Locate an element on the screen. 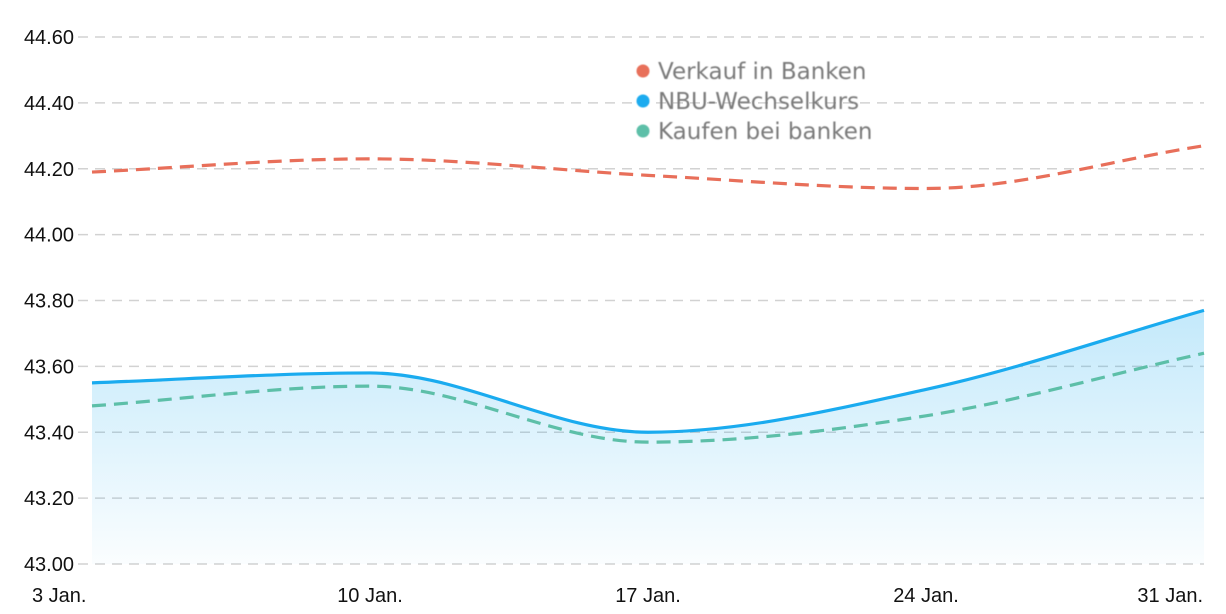 This screenshot has height=614, width=1226. y-tick-label: 44.60 is located at coordinates (49, 38).